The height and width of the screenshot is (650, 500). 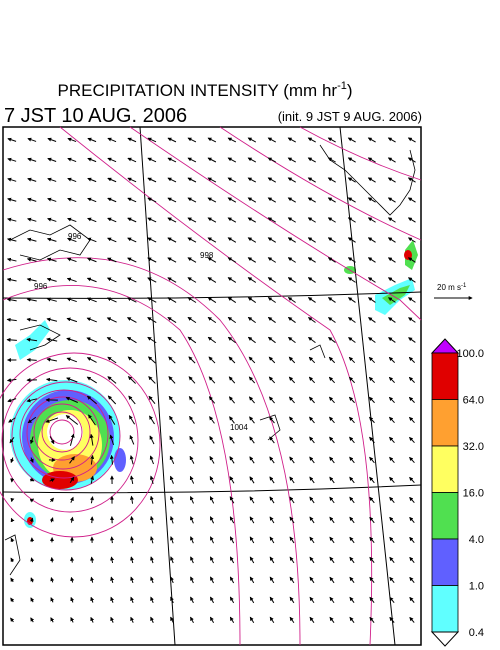 What do you see at coordinates (473, 447) in the screenshot?
I see `colorbar-label: 32.0` at bounding box center [473, 447].